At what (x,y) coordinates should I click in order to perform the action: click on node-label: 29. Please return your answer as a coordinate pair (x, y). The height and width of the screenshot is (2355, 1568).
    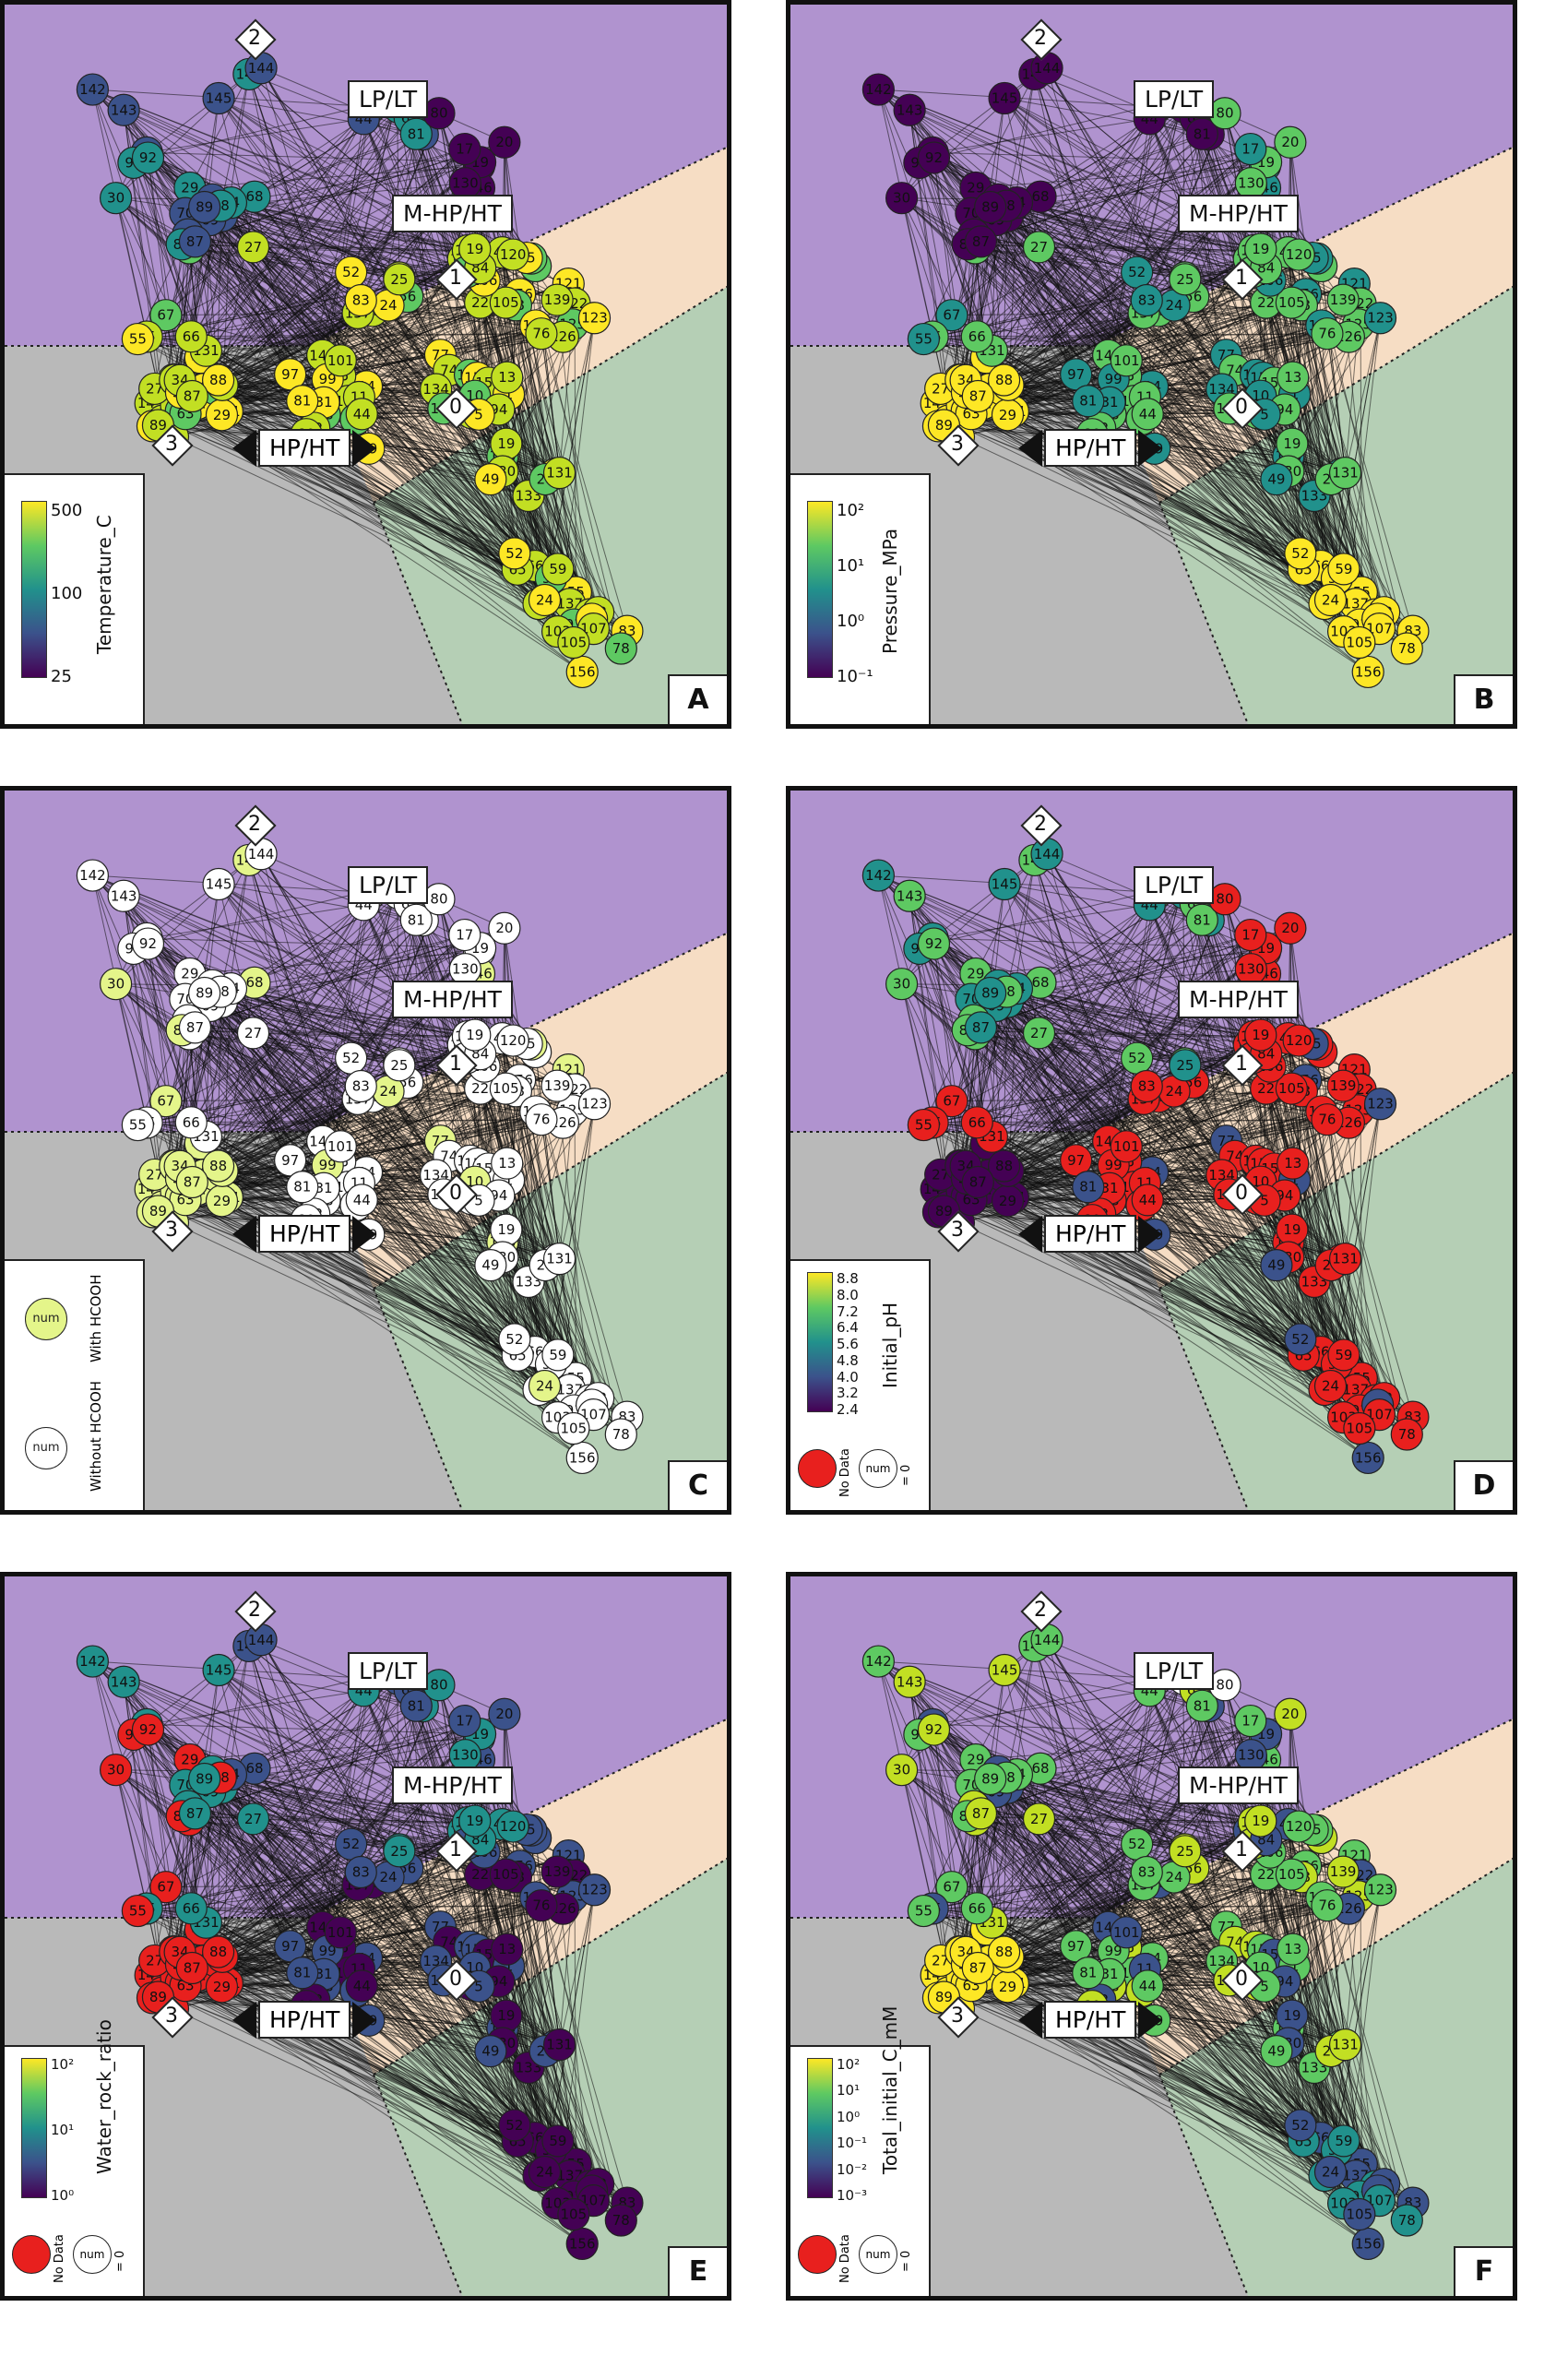
    Looking at the image, I should click on (222, 415).